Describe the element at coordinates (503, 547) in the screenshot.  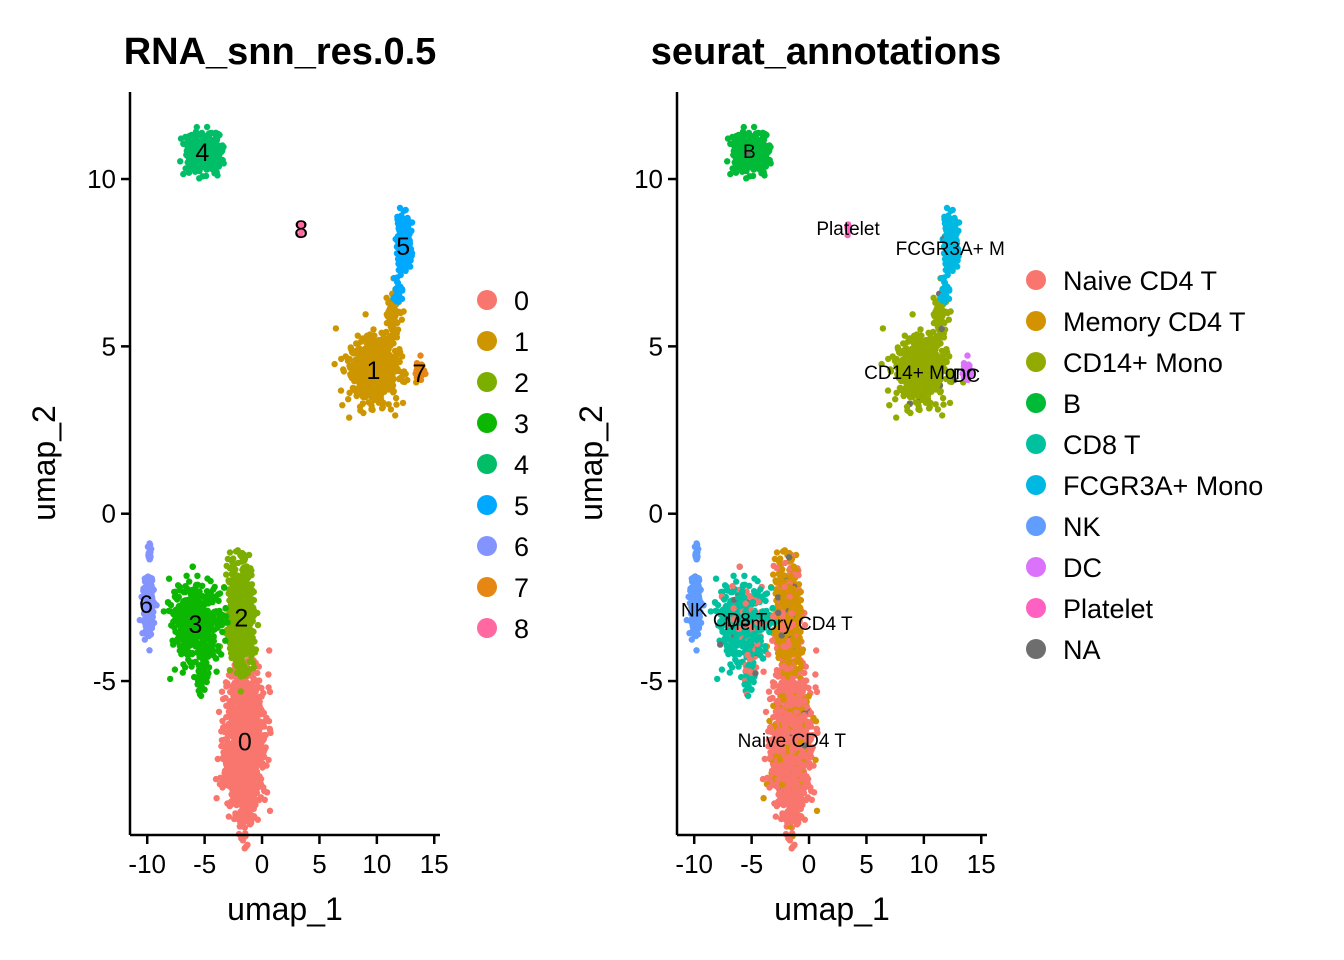
I see `legend-item: 6` at that location.